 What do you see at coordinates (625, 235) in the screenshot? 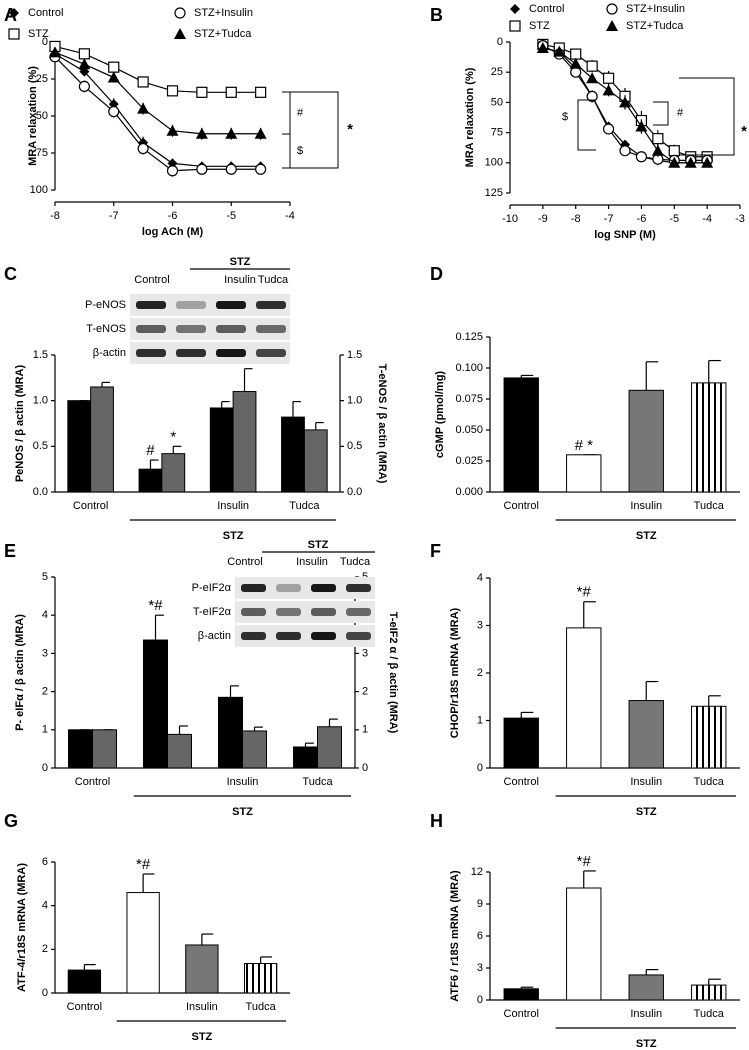
I see `x-axis-label: log SNP (M)` at bounding box center [625, 235].